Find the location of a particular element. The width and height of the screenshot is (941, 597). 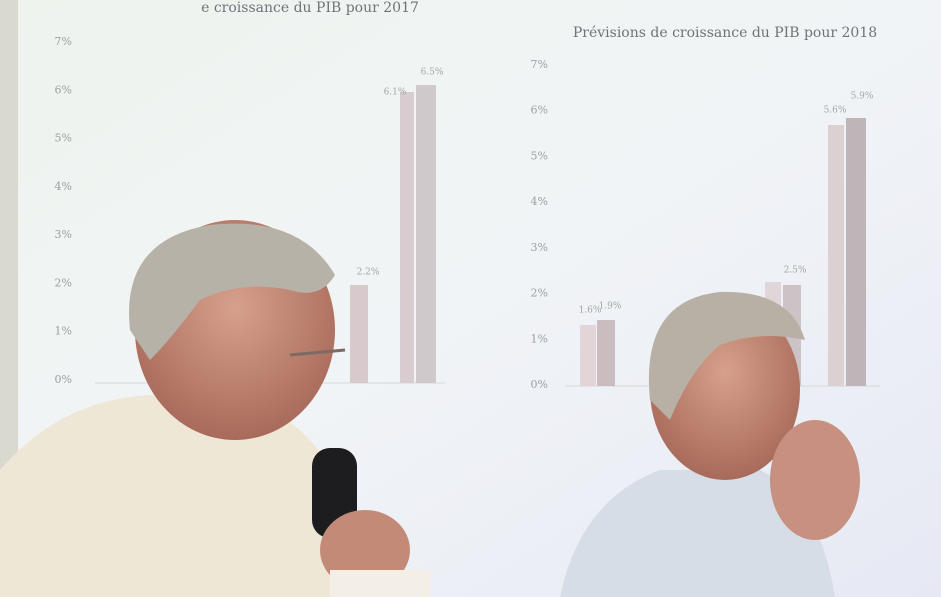

value-label: 2.5% is located at coordinates (795, 271).